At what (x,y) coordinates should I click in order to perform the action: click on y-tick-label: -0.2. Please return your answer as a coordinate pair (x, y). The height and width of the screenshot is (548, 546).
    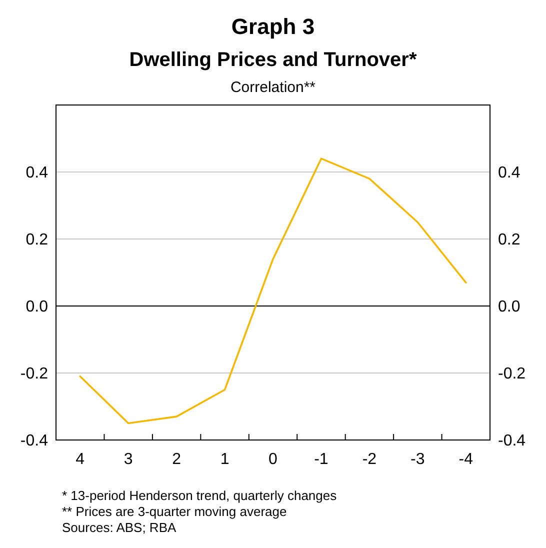
    Looking at the image, I should click on (34, 374).